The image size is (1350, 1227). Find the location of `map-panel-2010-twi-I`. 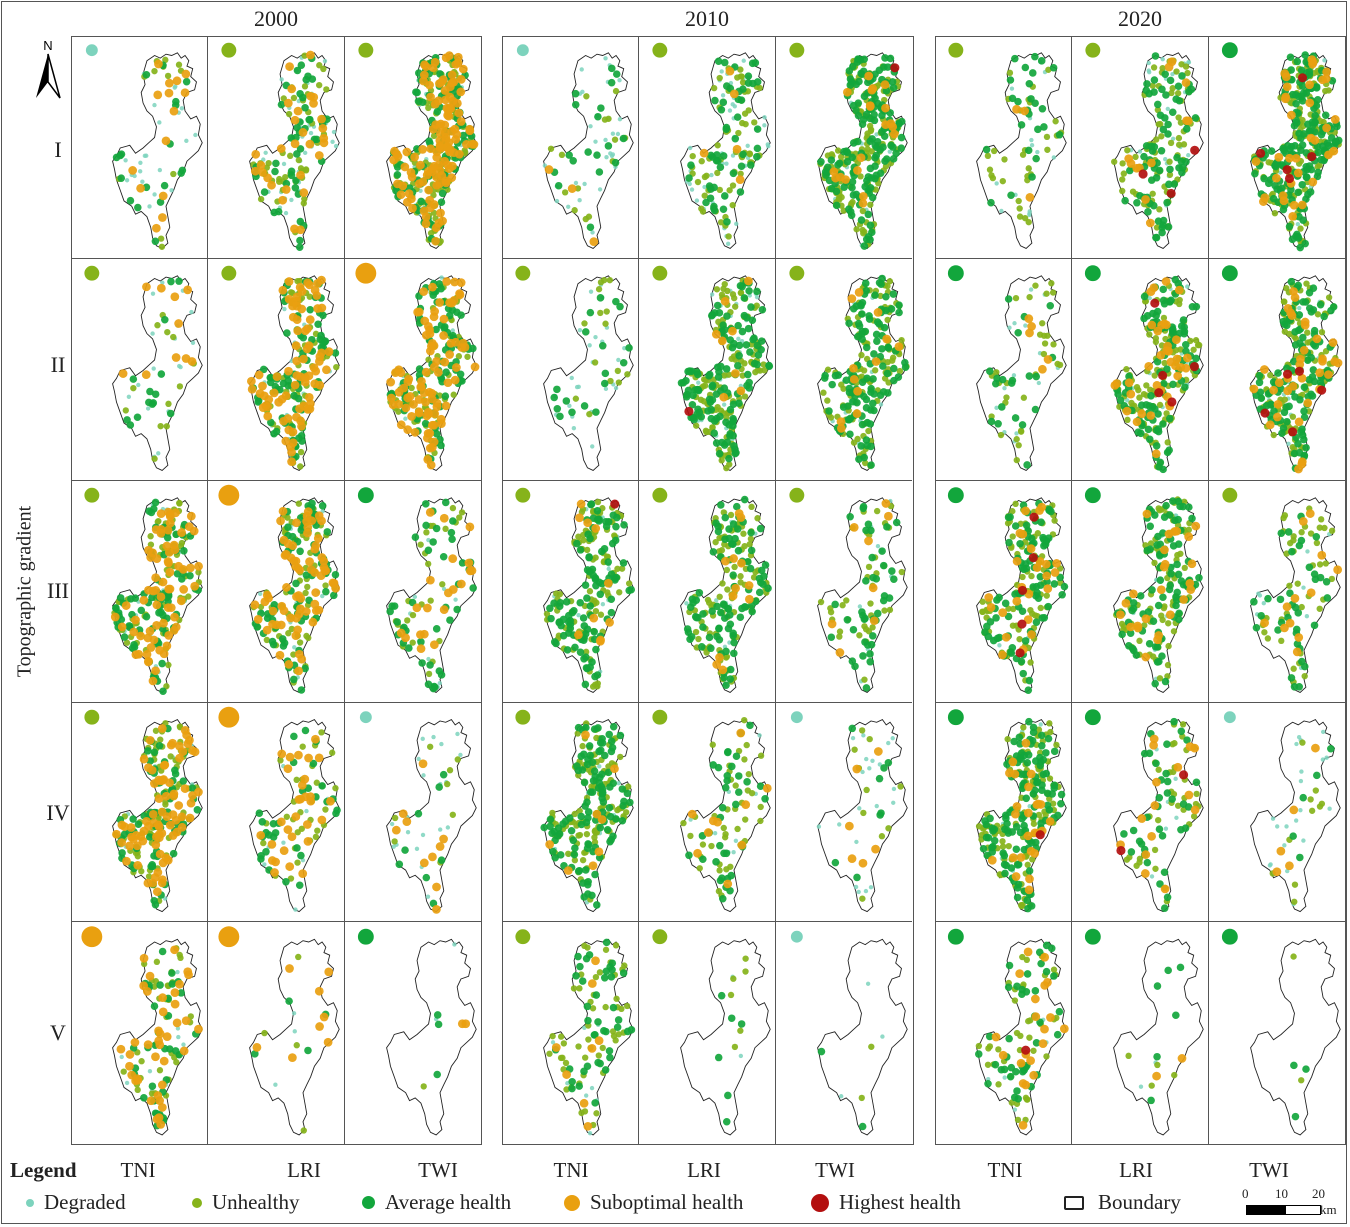

map-panel-2010-twi-I is located at coordinates (844, 147).